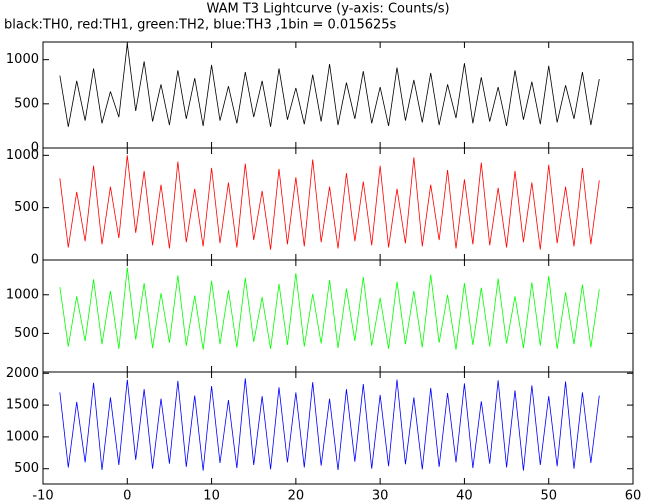  Describe the element at coordinates (380, 496) in the screenshot. I see `x-tick-label: 30` at that location.